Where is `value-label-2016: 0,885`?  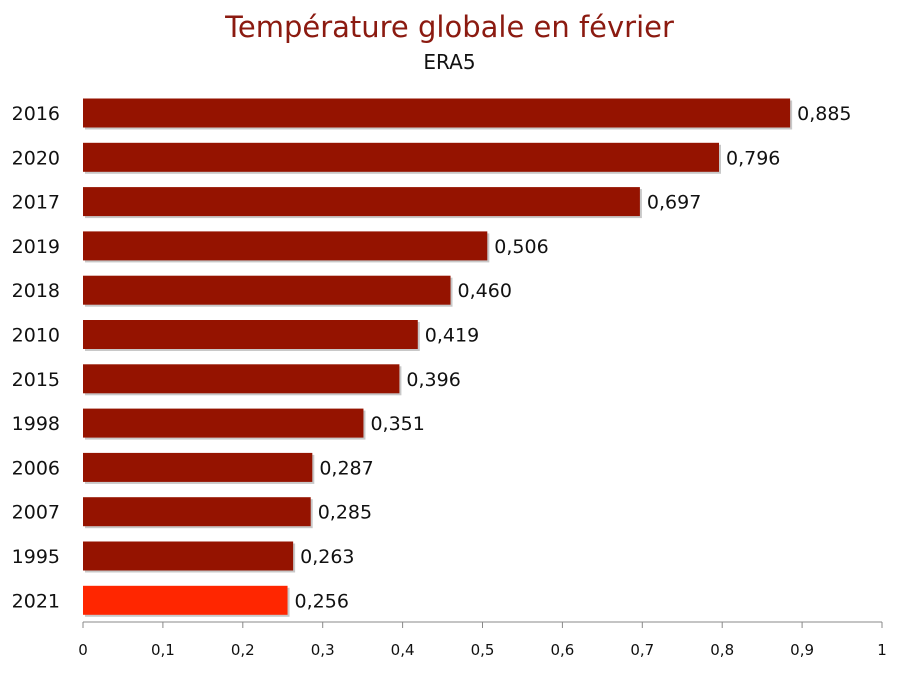
value-label-2016: 0,885 is located at coordinates (824, 114).